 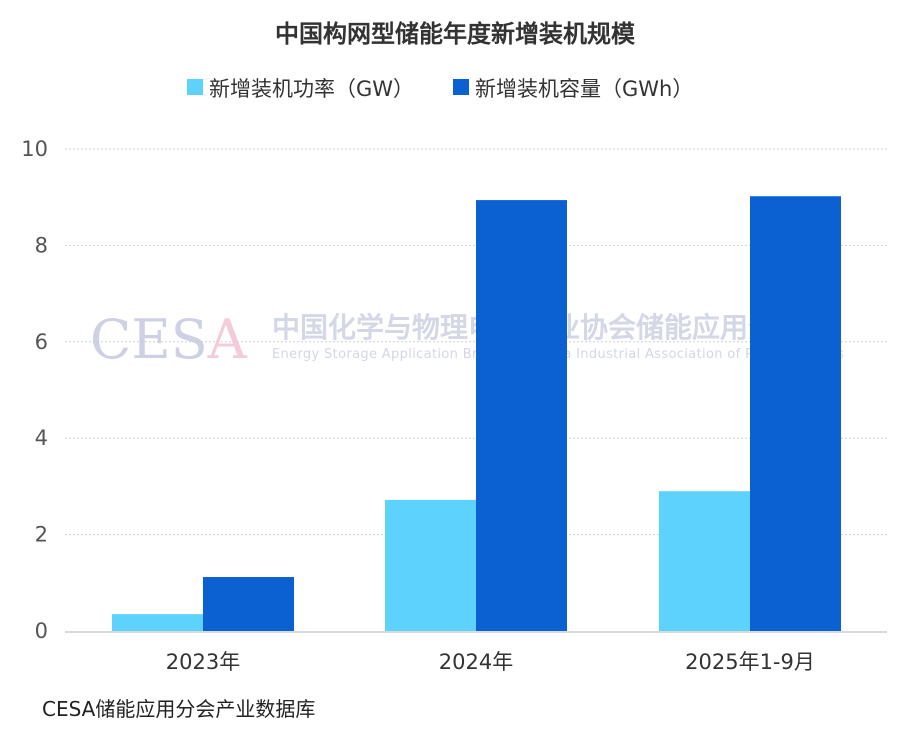 What do you see at coordinates (311, 89) in the screenshot?
I see `legend-label: 新增装机功率（GW）` at bounding box center [311, 89].